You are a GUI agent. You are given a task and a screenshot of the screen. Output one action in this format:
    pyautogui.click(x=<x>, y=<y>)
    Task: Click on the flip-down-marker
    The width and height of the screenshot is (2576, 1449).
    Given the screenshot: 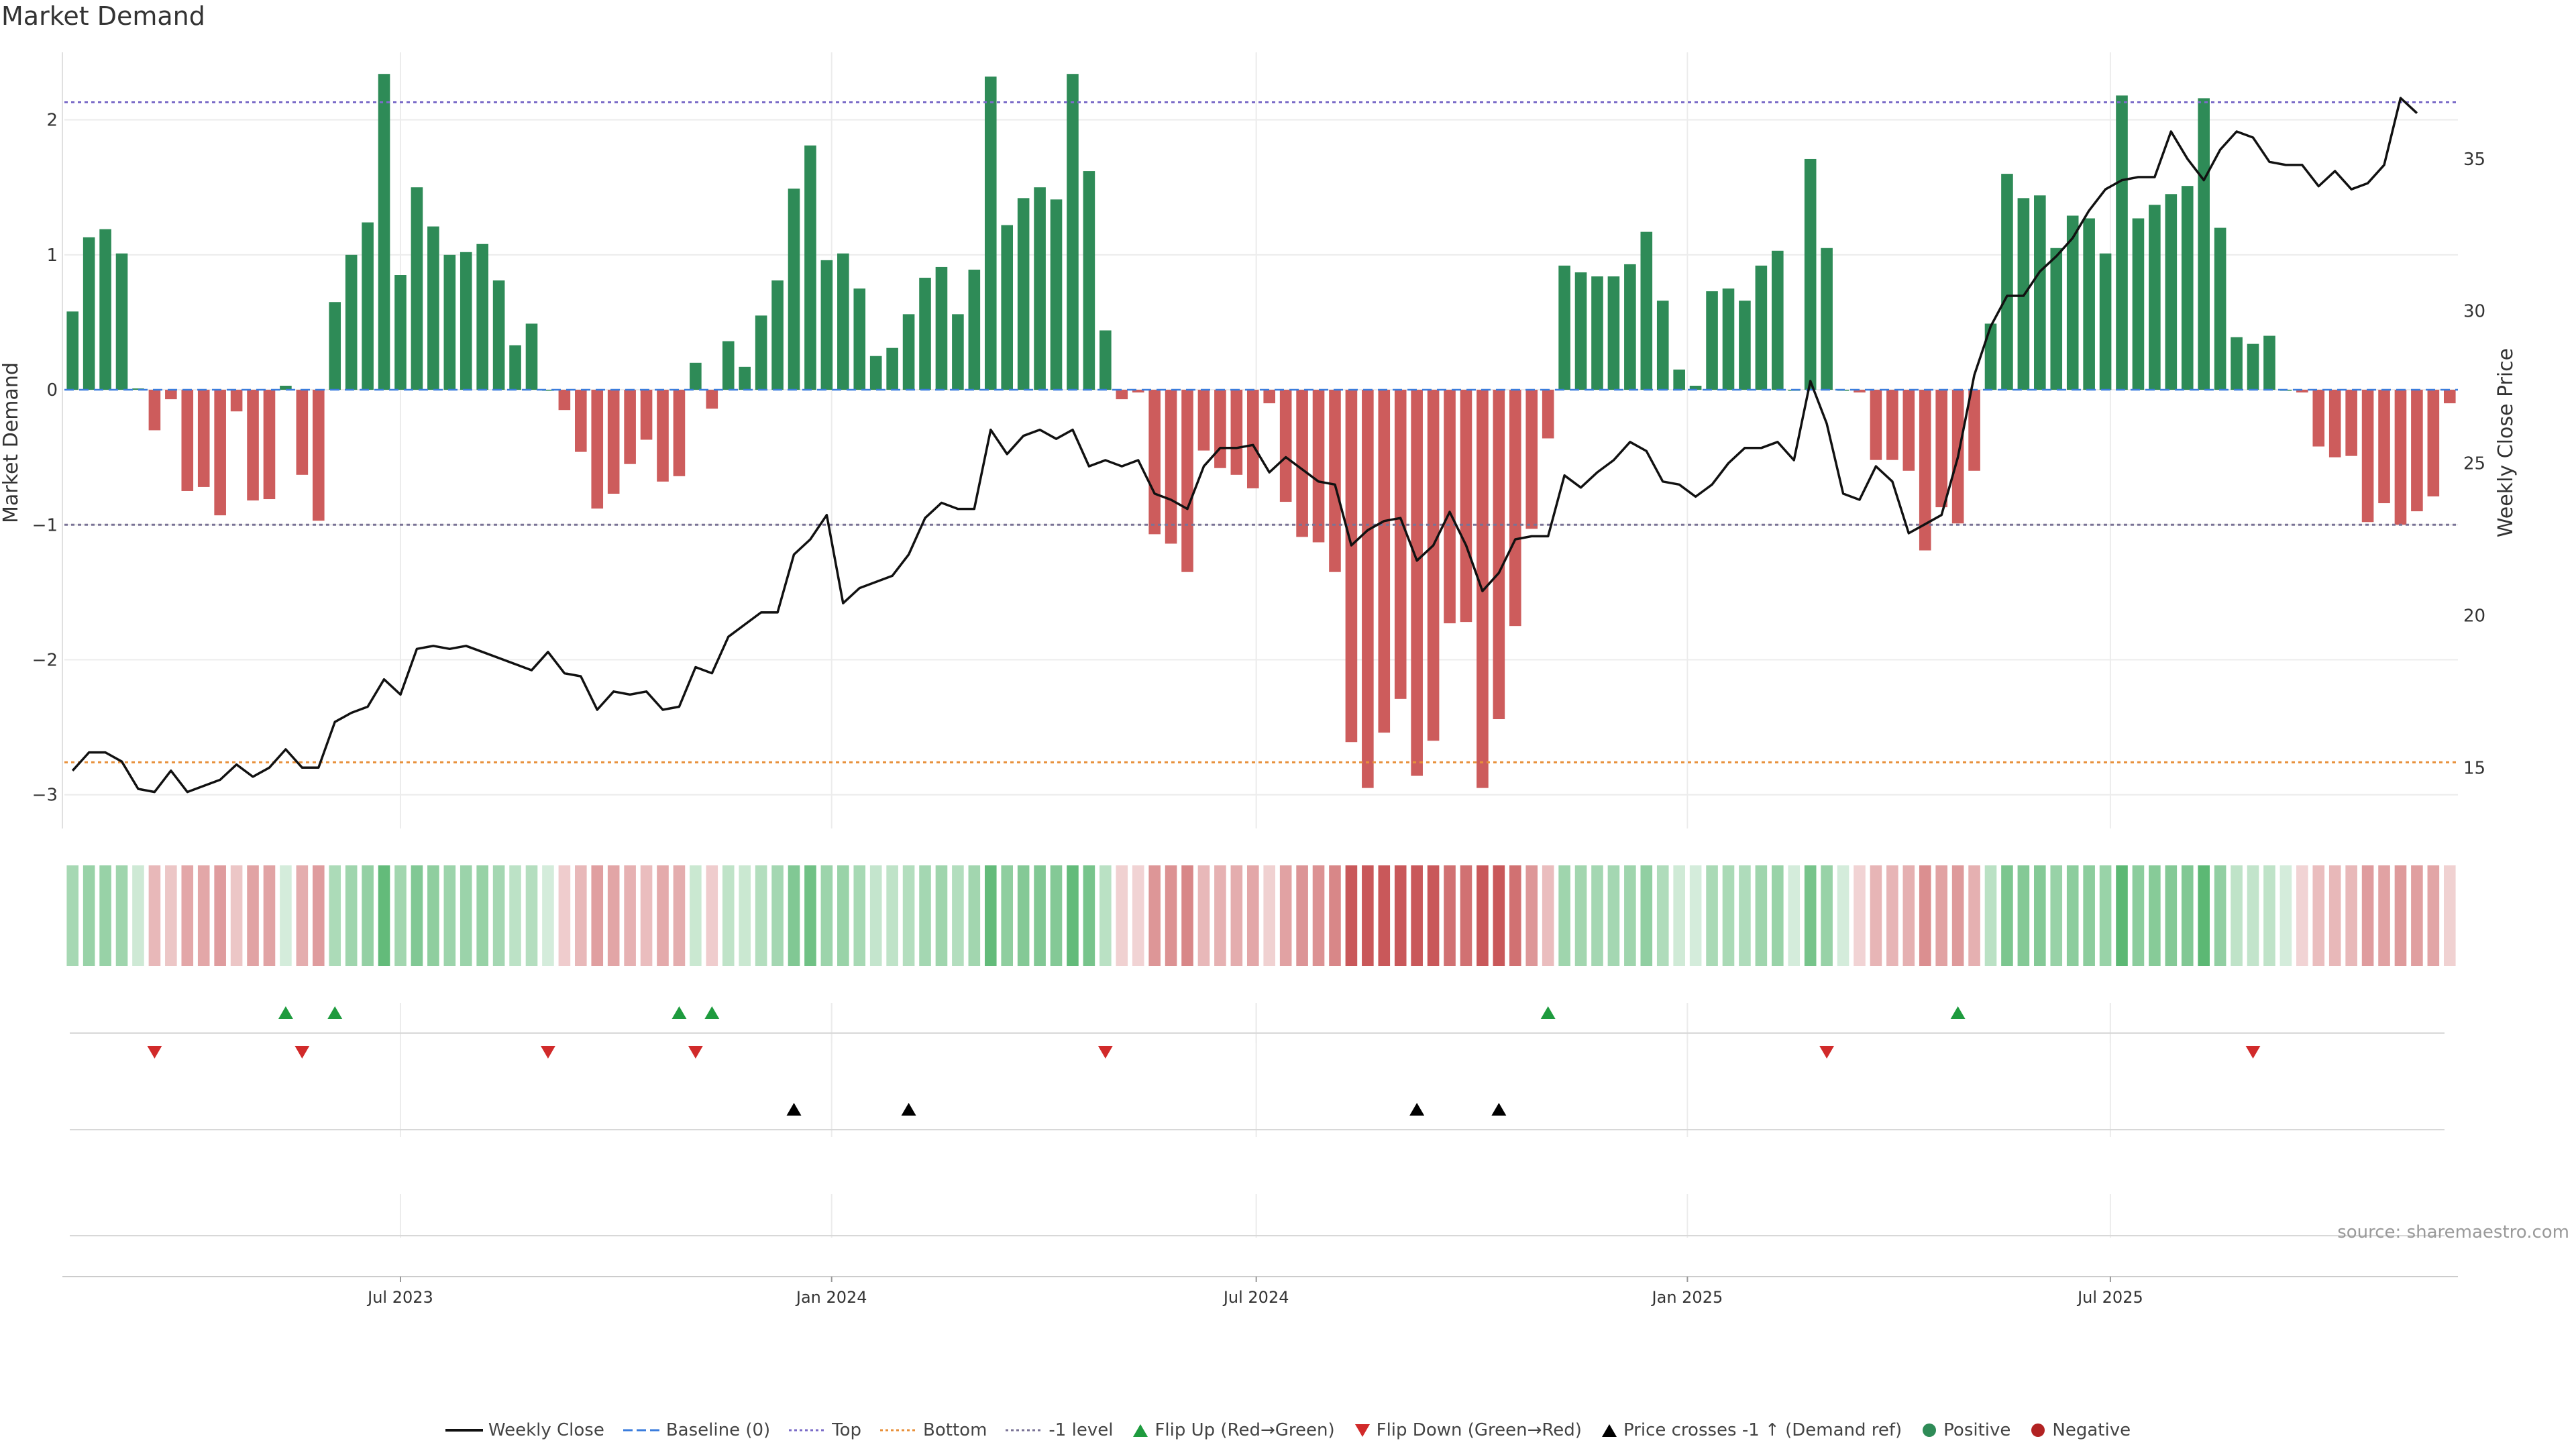 What is the action you would take?
    pyautogui.click(x=1827, y=1052)
    